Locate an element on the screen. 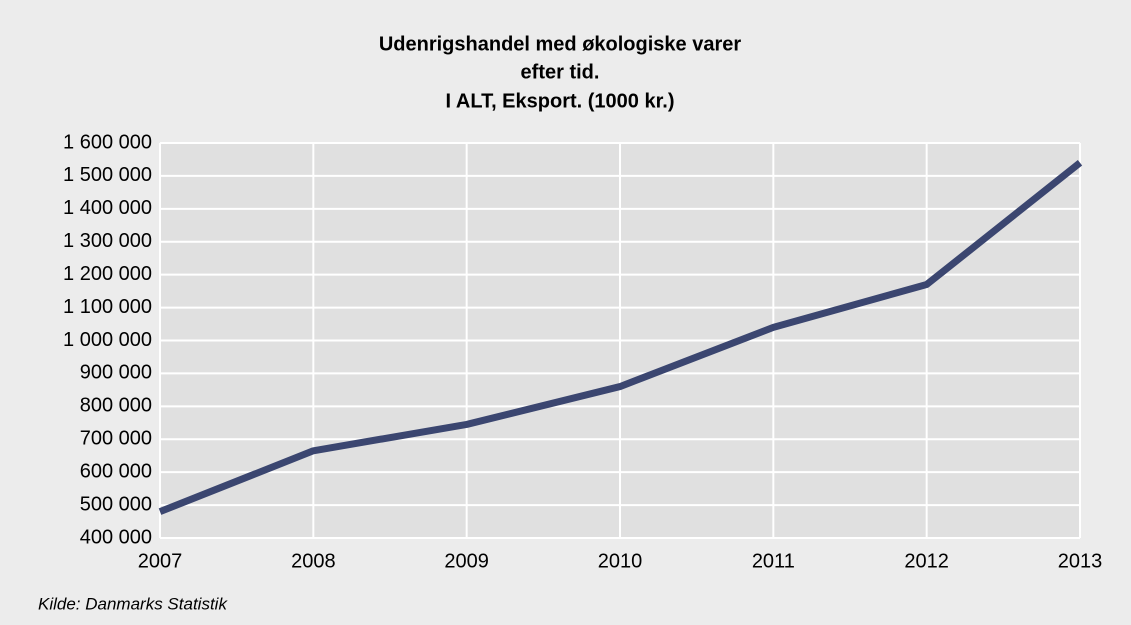 The image size is (1131, 625). chart-title: Udenrigshandel med økologiske varer is located at coordinates (560, 44).